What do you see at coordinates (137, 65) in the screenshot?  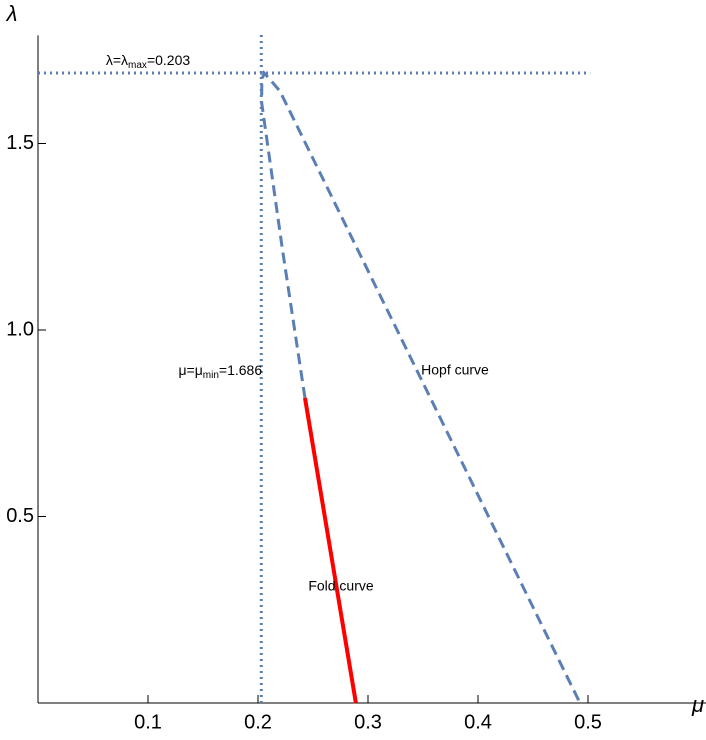 I see `label-sub: max` at bounding box center [137, 65].